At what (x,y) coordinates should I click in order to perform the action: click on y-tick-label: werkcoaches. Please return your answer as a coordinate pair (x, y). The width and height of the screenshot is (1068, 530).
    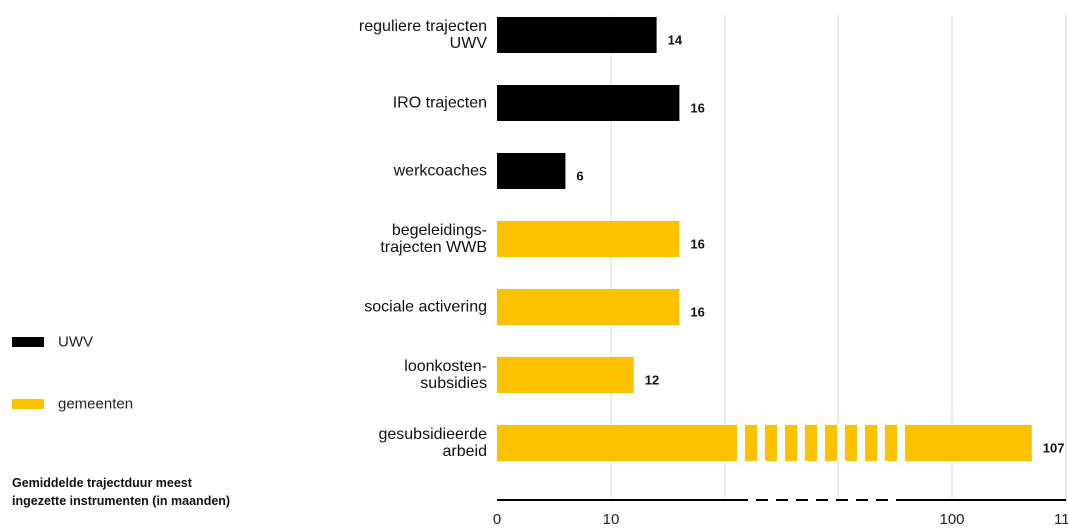
    Looking at the image, I should click on (440, 171).